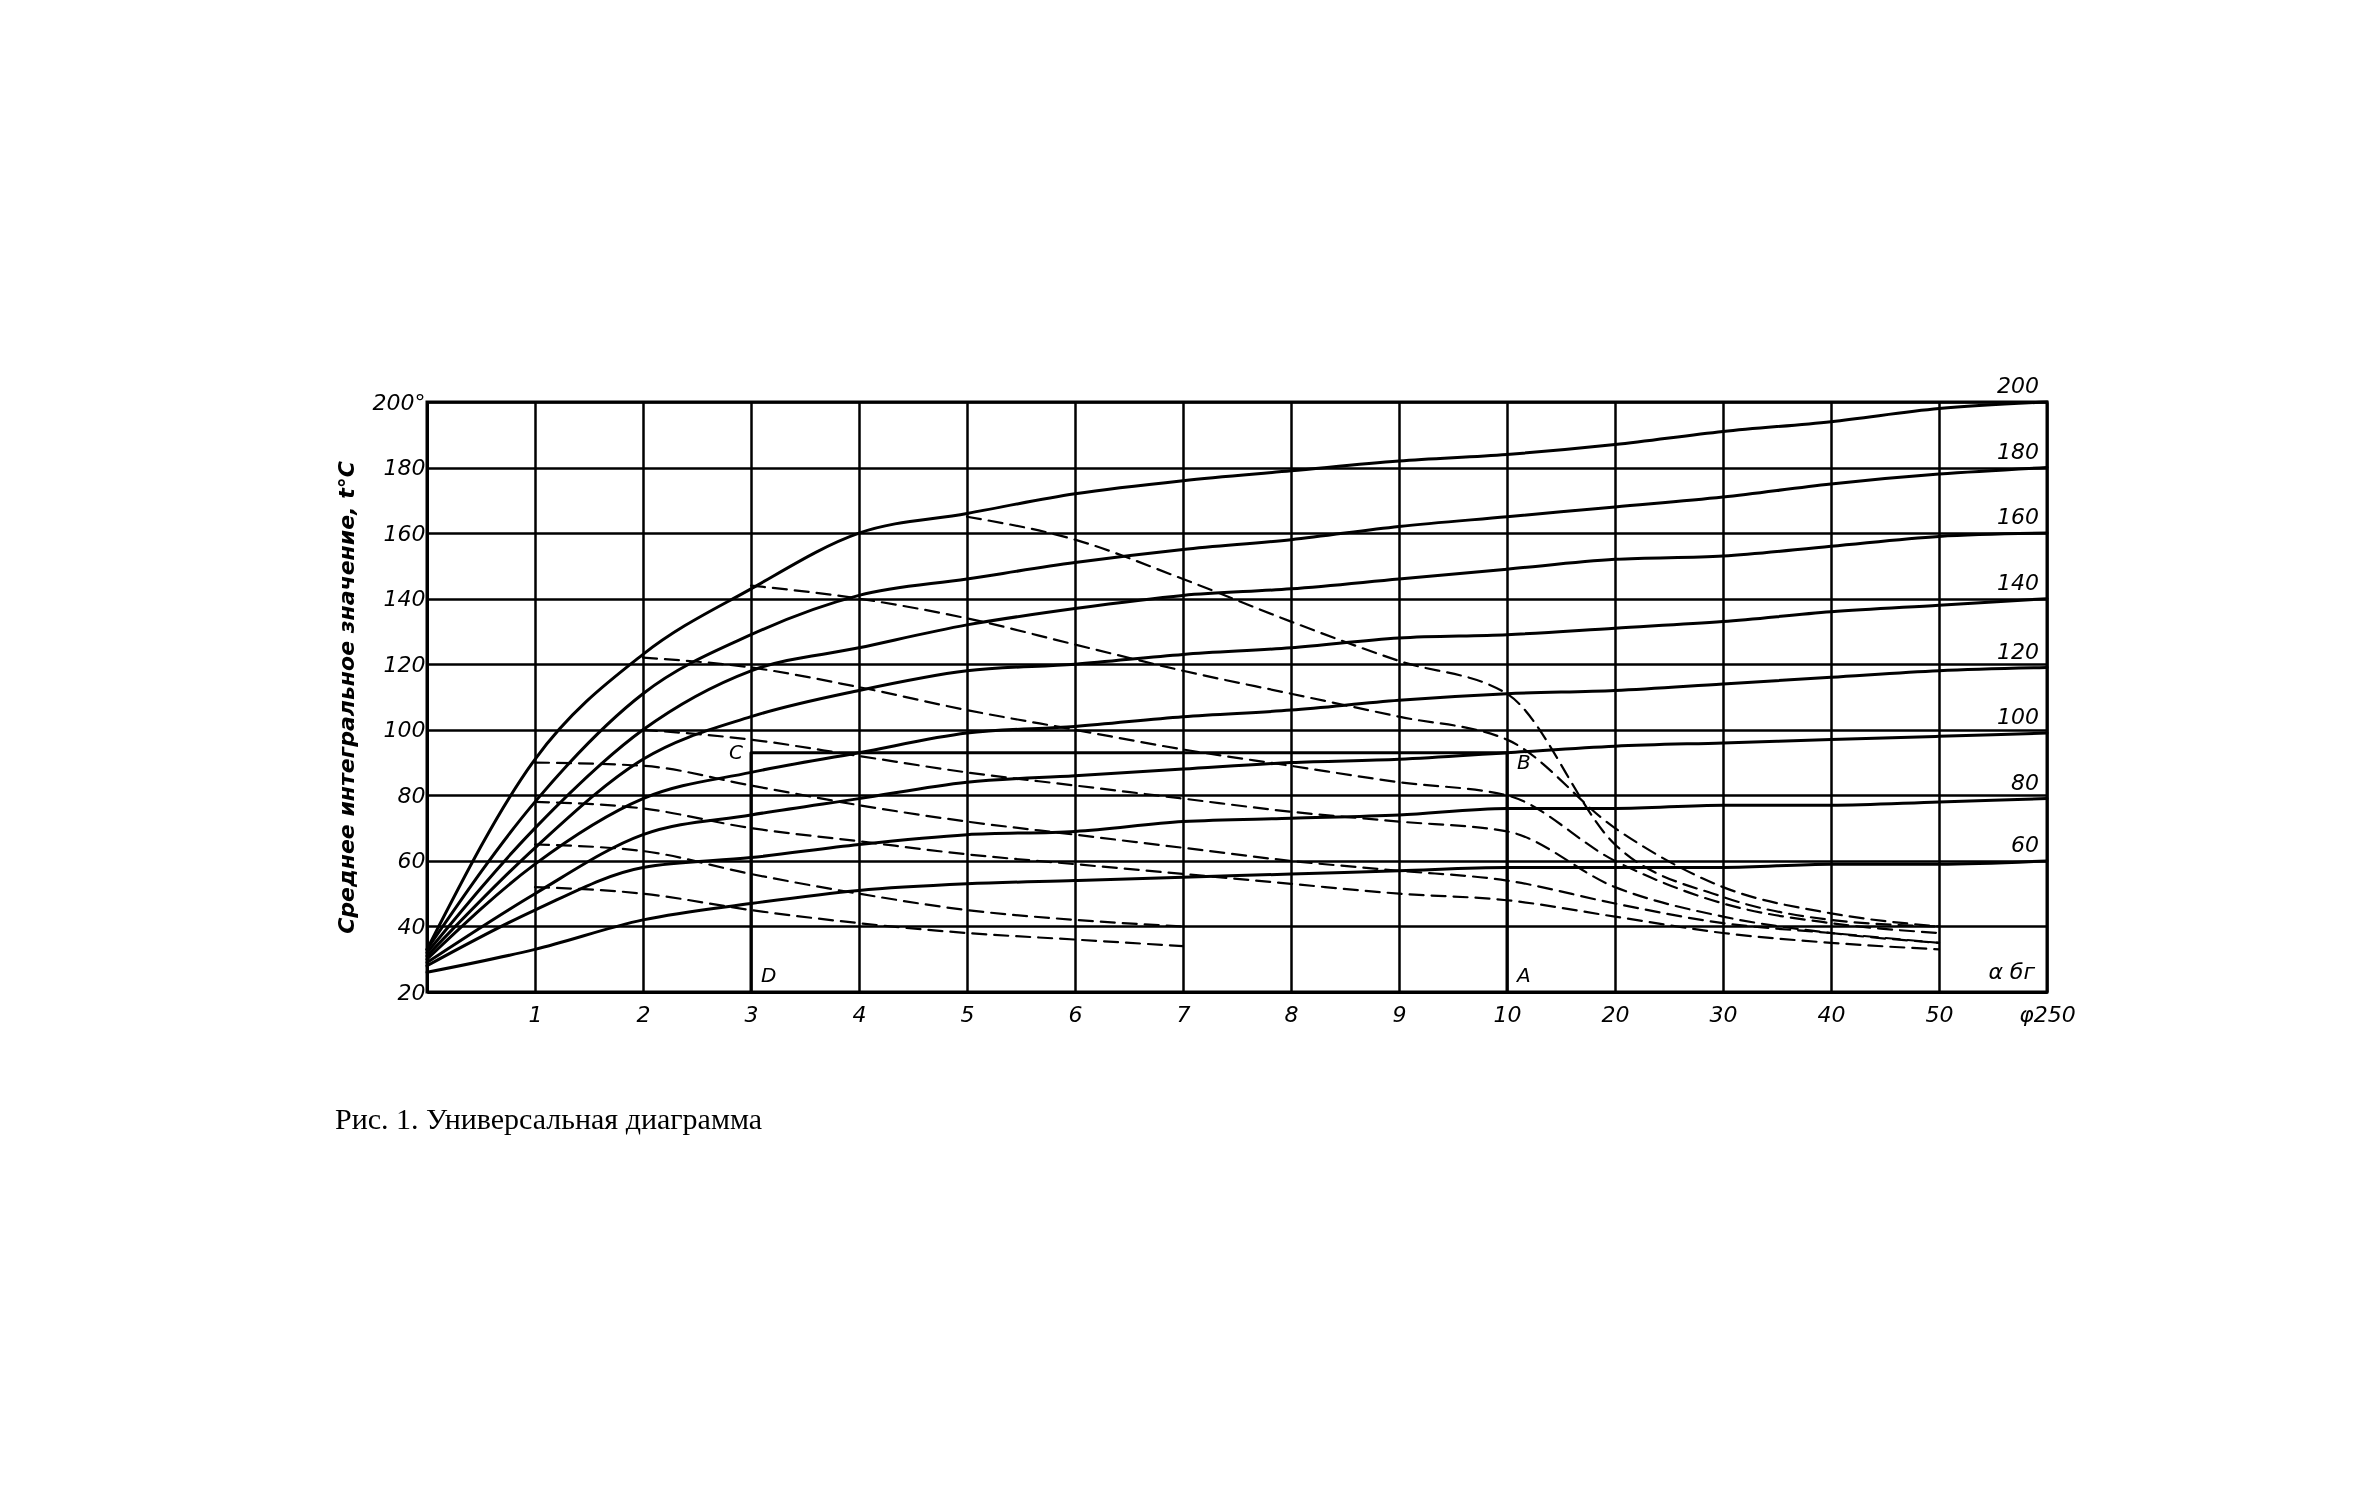  What do you see at coordinates (2018, 451) in the screenshot?
I see `series-label: 180` at bounding box center [2018, 451].